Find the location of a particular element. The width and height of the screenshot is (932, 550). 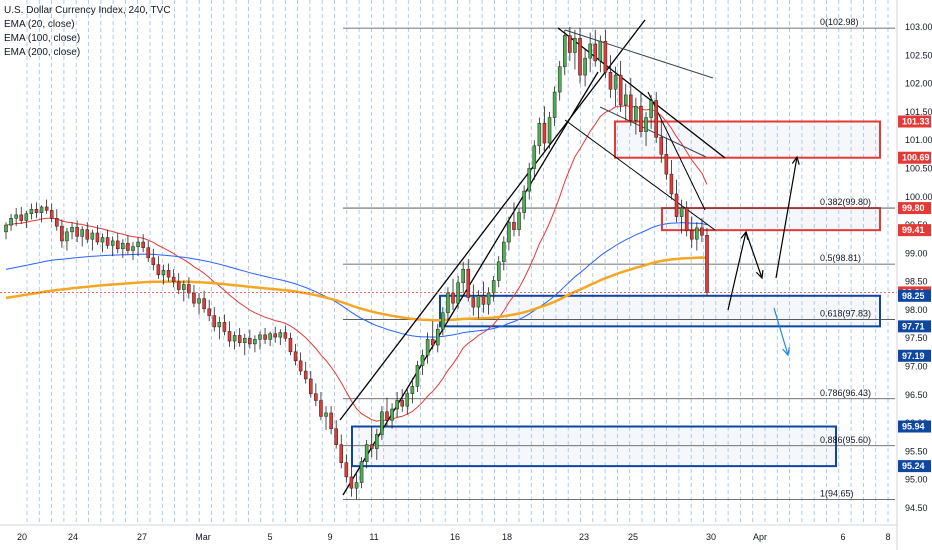

price-tag-label: 99.41 is located at coordinates (913, 230).